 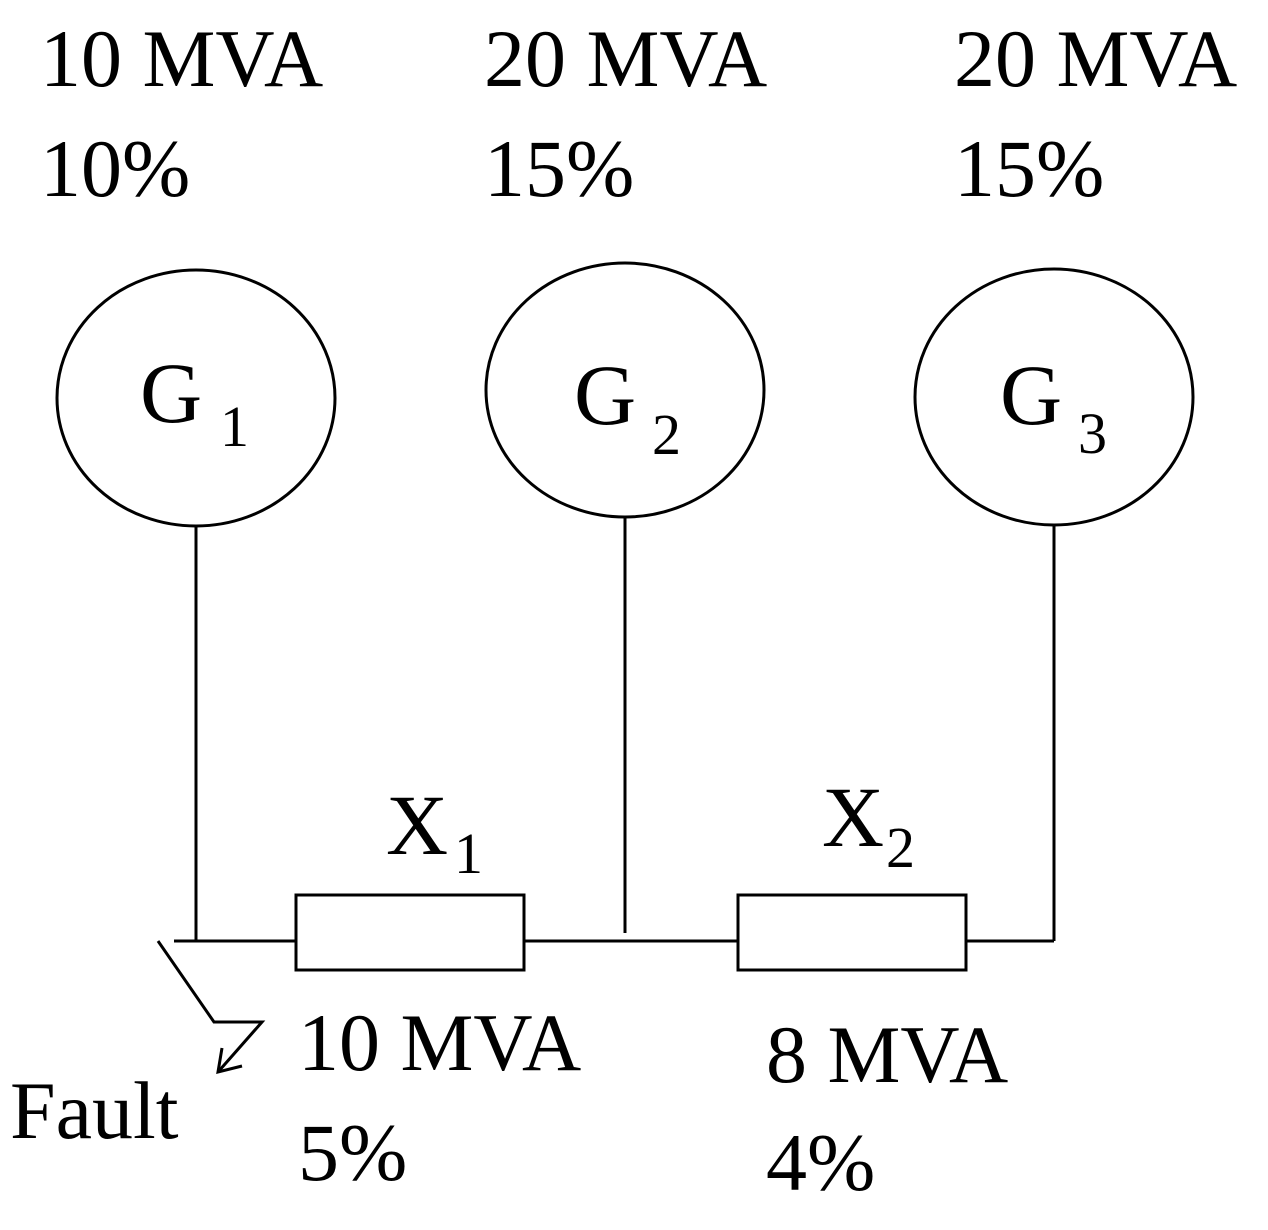 What do you see at coordinates (234, 426) in the screenshot?
I see `generator-g1-subscript: 1` at bounding box center [234, 426].